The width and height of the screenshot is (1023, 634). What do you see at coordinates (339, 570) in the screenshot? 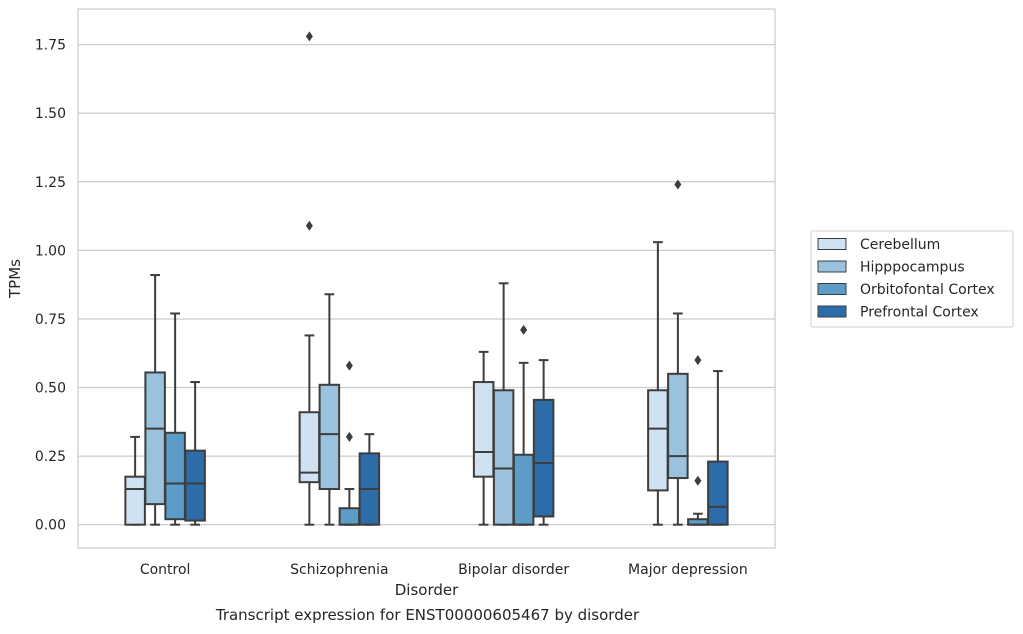
I see `x-tick-label: Schizophrenia` at bounding box center [339, 570].